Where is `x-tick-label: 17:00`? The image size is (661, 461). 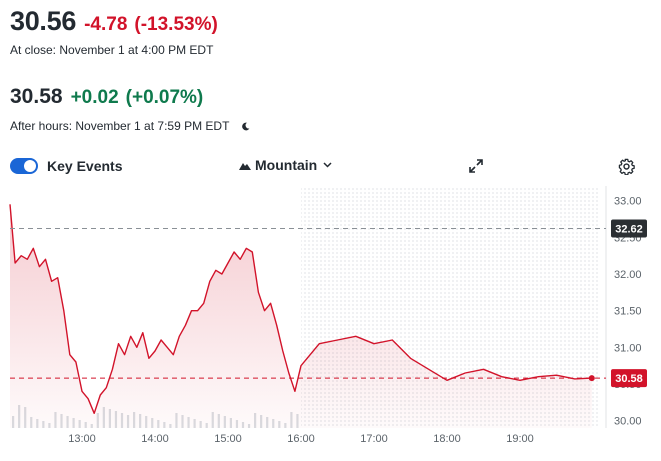
x-tick-label: 17:00 is located at coordinates (374, 439).